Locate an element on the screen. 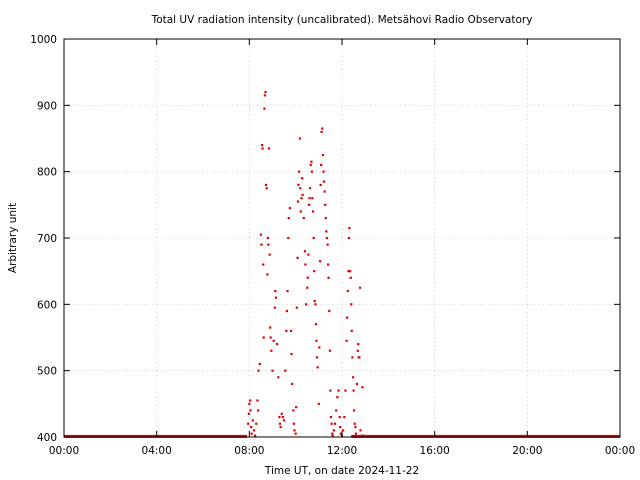 Image resolution: width=640 pixels, height=480 pixels. y-tick-label: 900 is located at coordinates (47, 106).